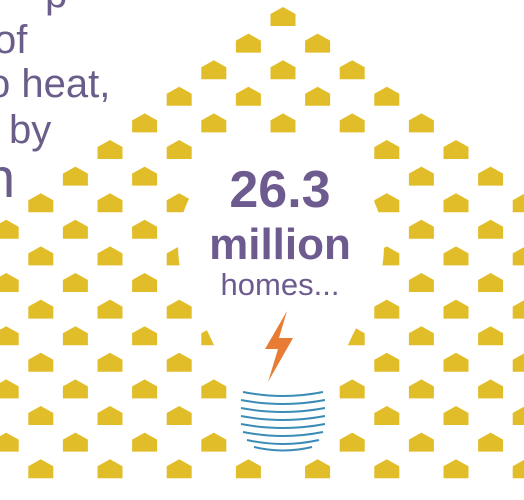  Describe the element at coordinates (280, 244) in the screenshot. I see `homes-count-unit: million` at that location.